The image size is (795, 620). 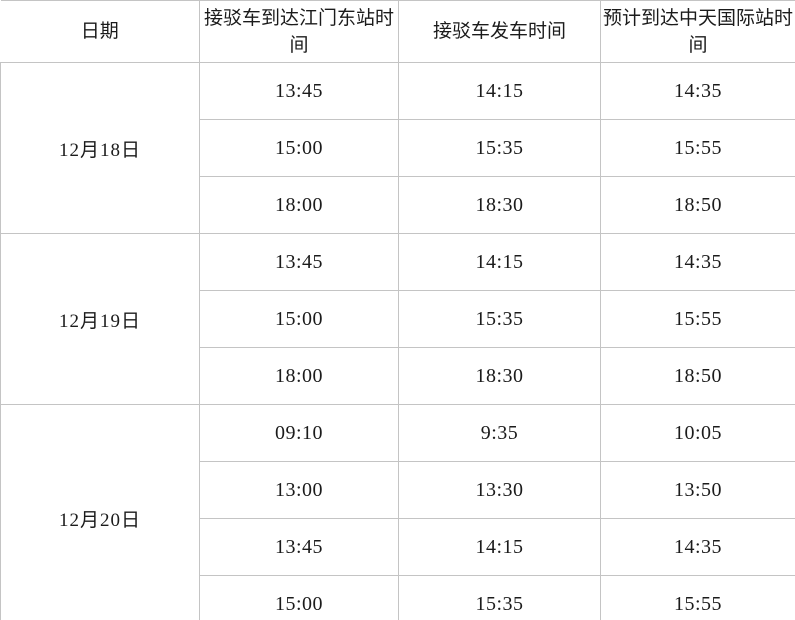 What do you see at coordinates (499, 490) in the screenshot?
I see `time-cell: 13:30` at bounding box center [499, 490].